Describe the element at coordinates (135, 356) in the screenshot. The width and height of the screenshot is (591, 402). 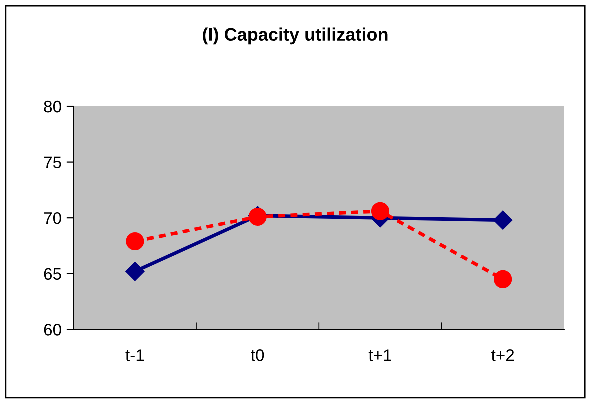
I see `x-tick-label: t-1` at that location.